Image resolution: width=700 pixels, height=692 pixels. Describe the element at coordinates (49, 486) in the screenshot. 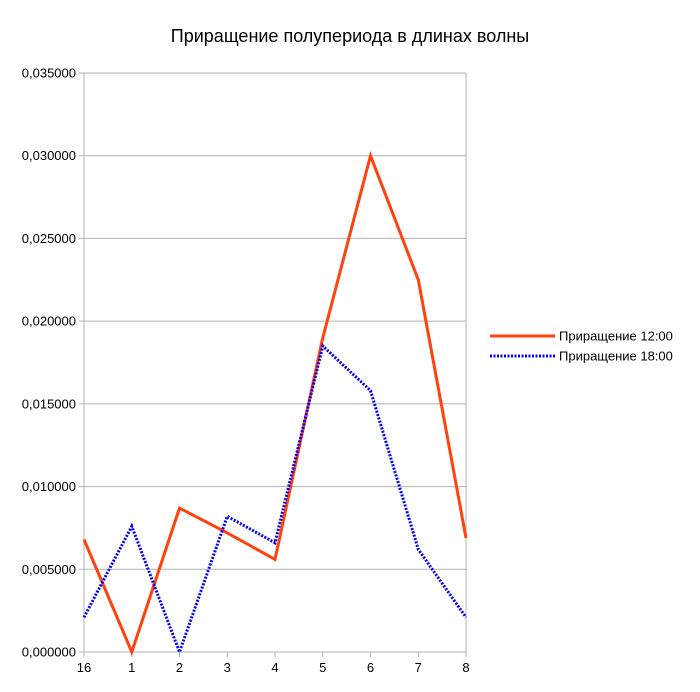

I see `y-tick-label: 0,010000` at that location.